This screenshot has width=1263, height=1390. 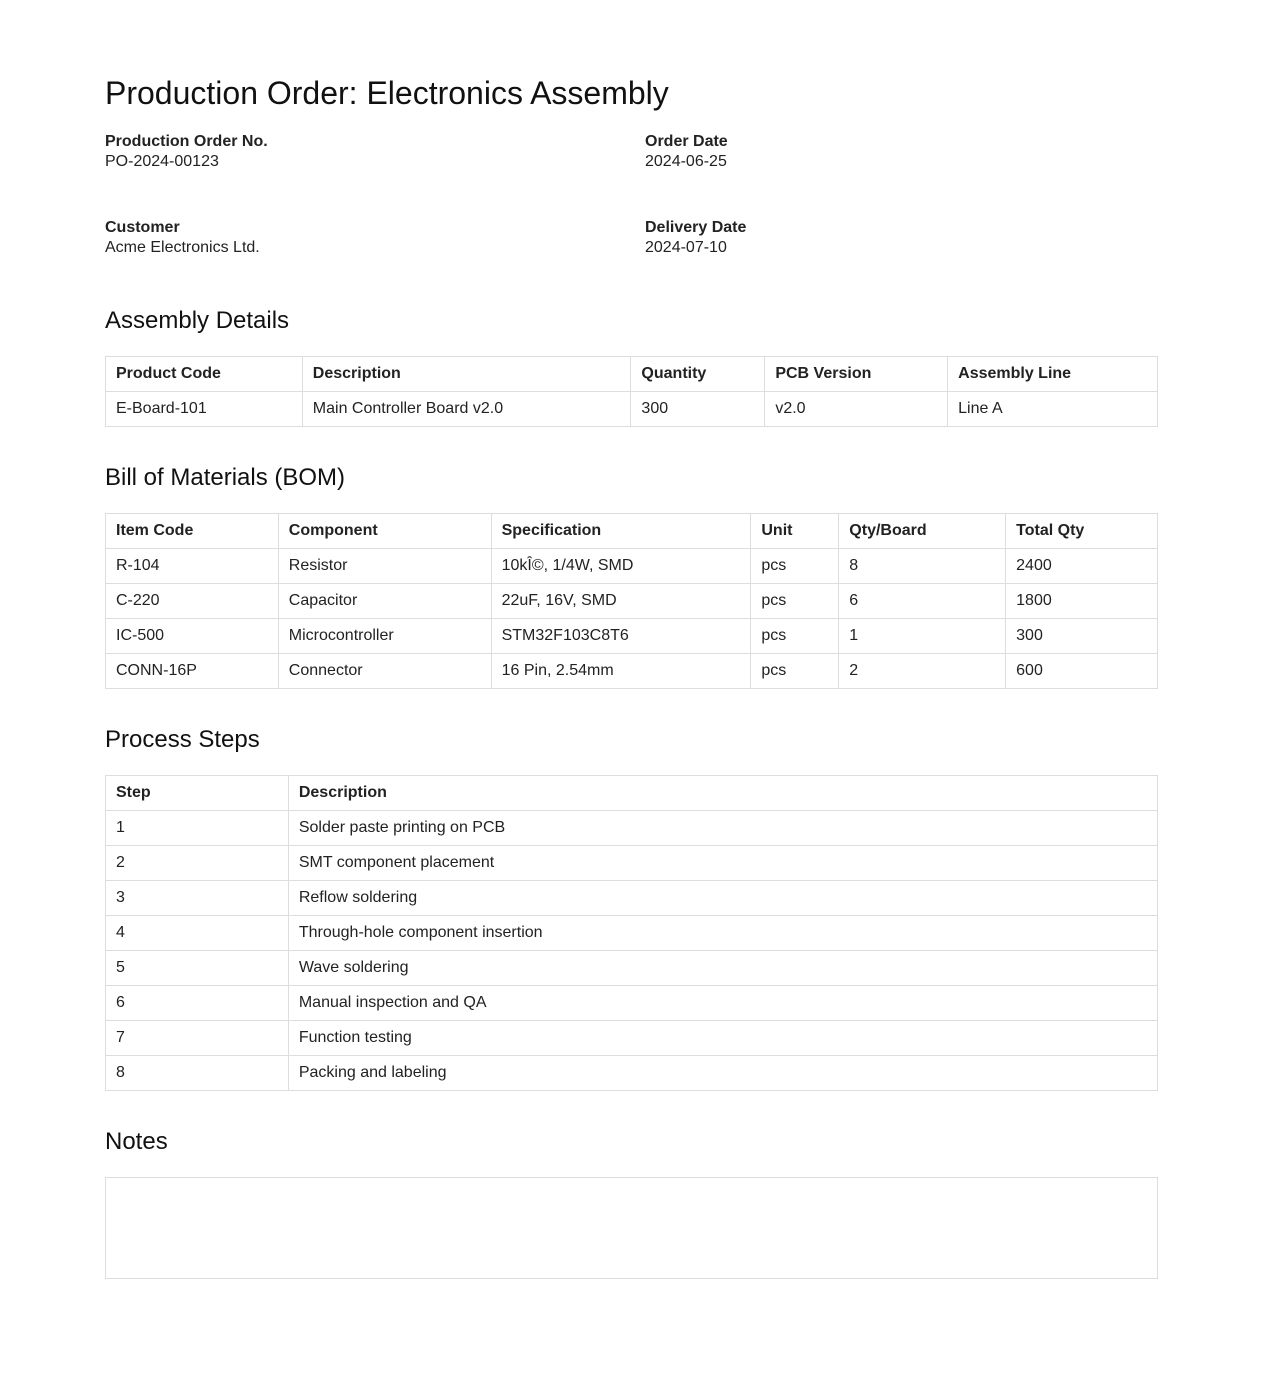 What do you see at coordinates (696, 227) in the screenshot?
I see `delivery-date-label: Delivery Date` at bounding box center [696, 227].